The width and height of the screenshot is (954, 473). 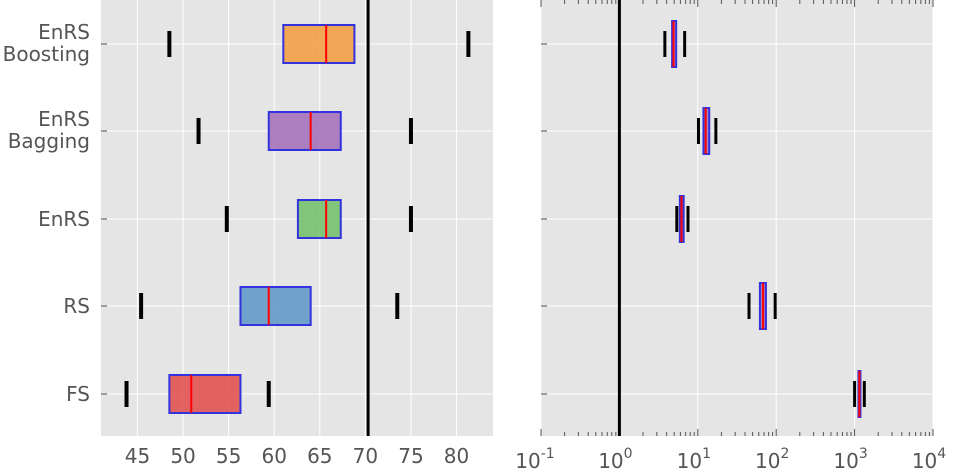 I want to click on category-label-rs: RS, so click(x=76, y=306).